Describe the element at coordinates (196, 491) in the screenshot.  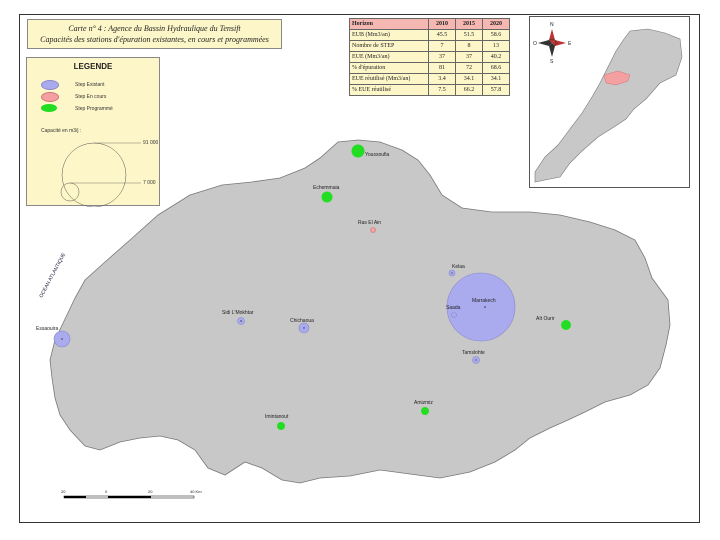
I see `svg-text: 40 Km` at that location.